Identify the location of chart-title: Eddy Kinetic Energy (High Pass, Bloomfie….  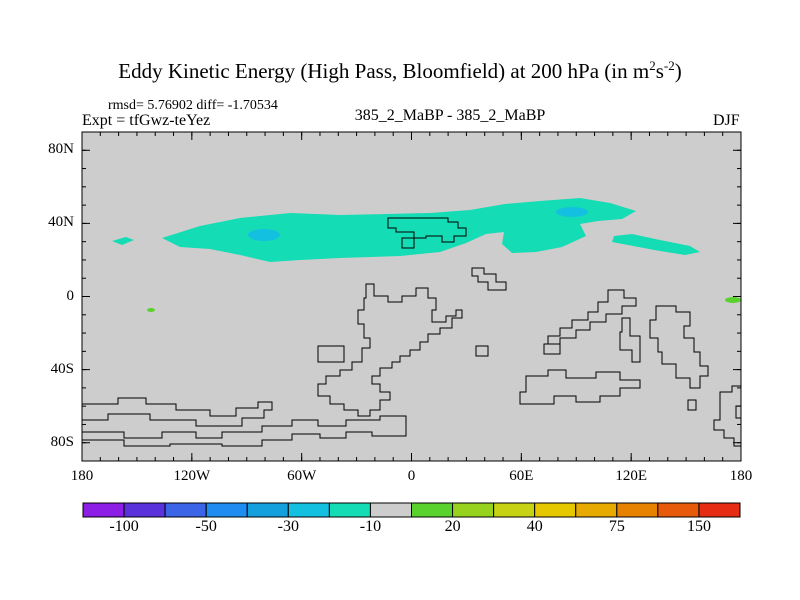
(400, 70).